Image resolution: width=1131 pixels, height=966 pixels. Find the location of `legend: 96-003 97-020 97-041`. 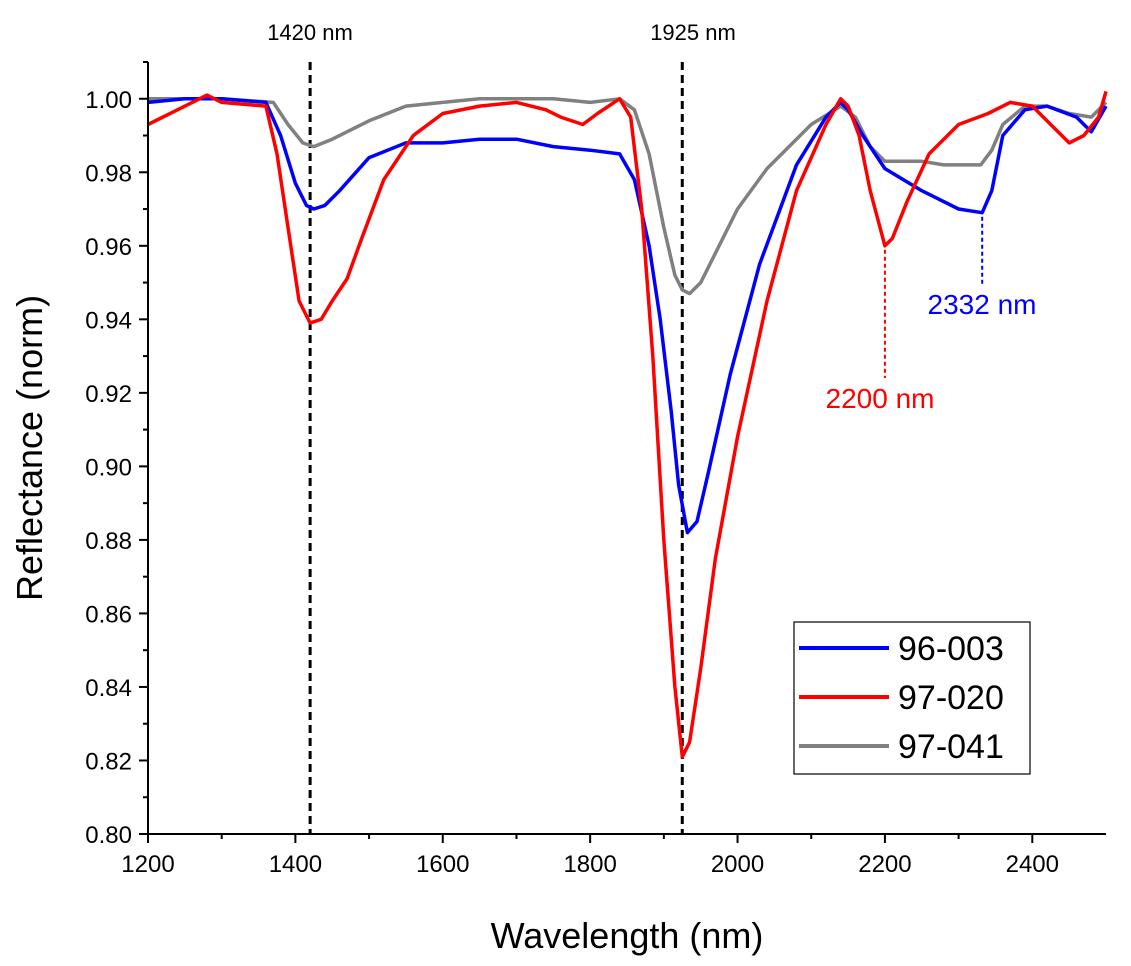

legend: 96-003 97-020 97-041 is located at coordinates (912, 698).